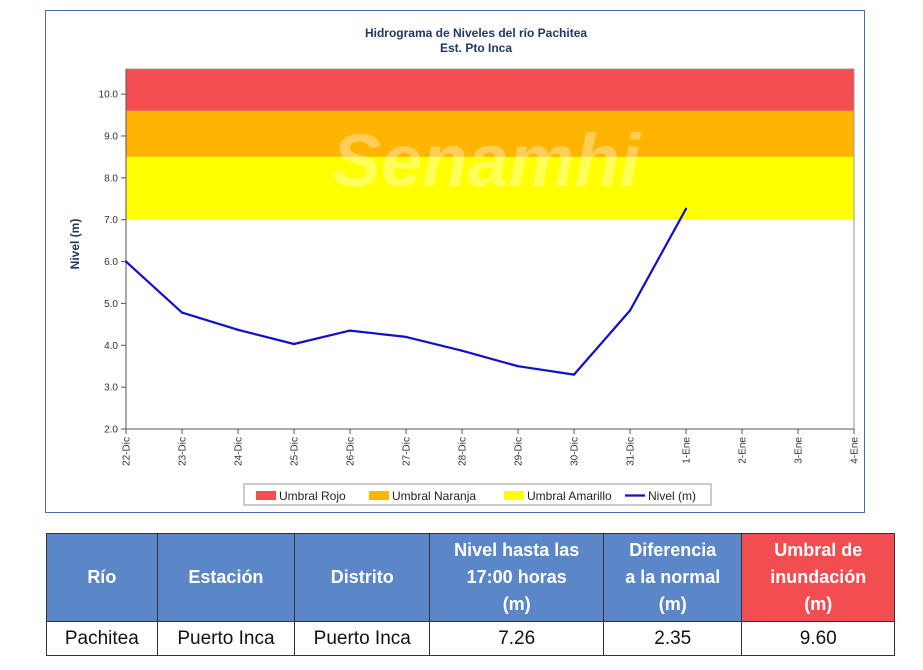 This screenshot has width=923, height=670. I want to click on table-header-3: Nivel hasta las 17:00 horas (m), so click(517, 577).